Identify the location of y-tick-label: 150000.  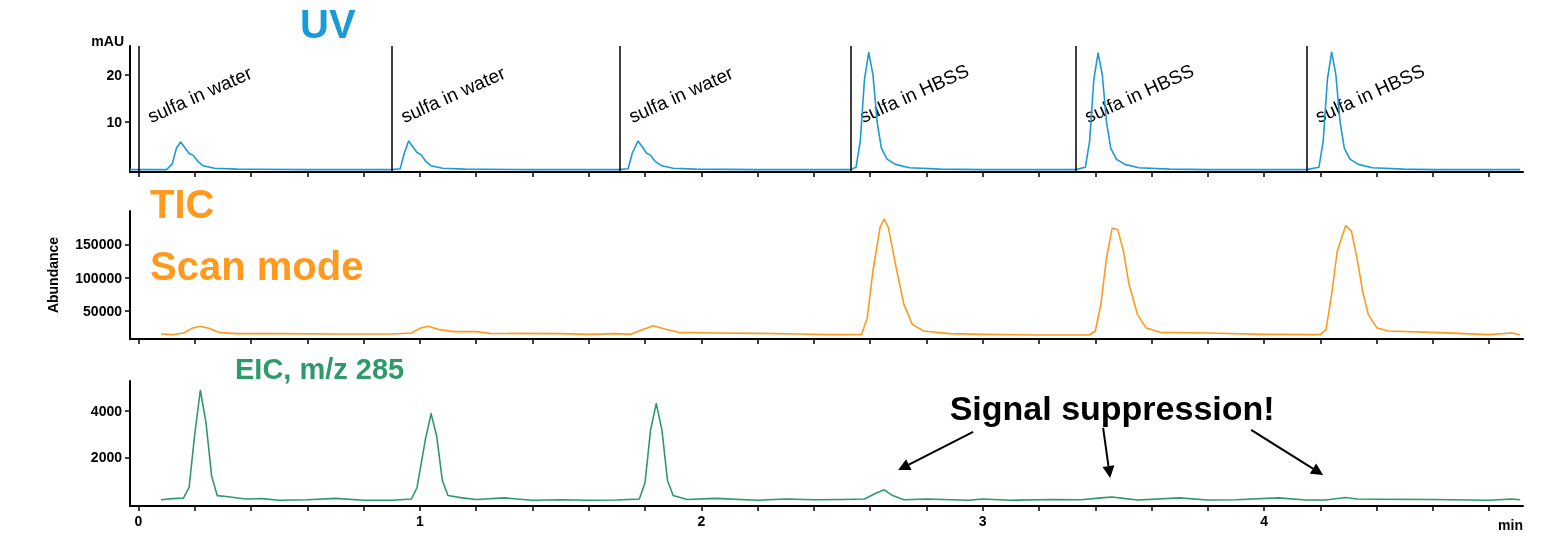
(99, 244).